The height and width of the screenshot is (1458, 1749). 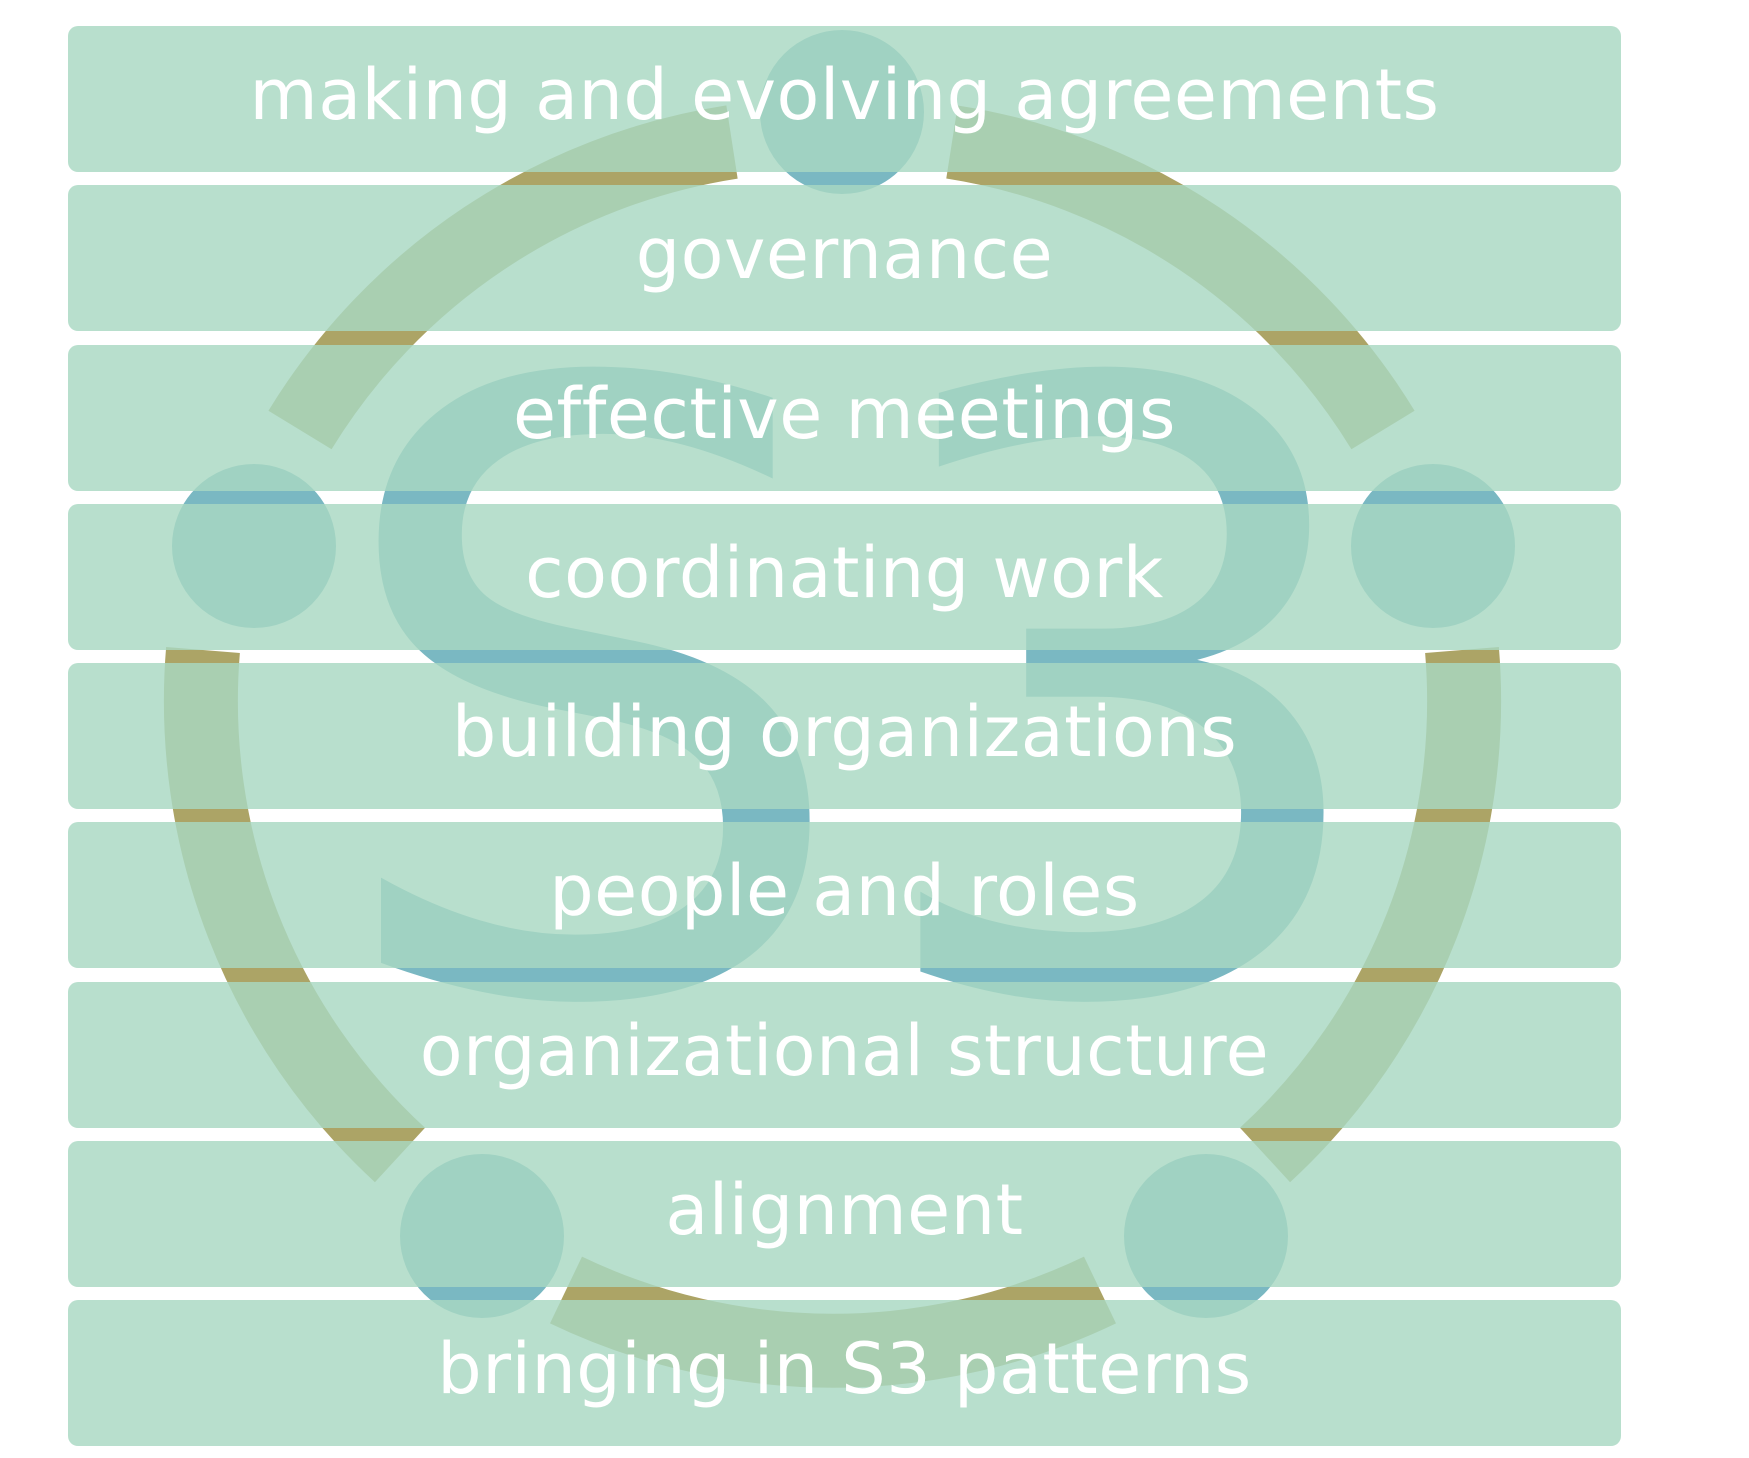 I want to click on topic-label: alignment, so click(x=844, y=1210).